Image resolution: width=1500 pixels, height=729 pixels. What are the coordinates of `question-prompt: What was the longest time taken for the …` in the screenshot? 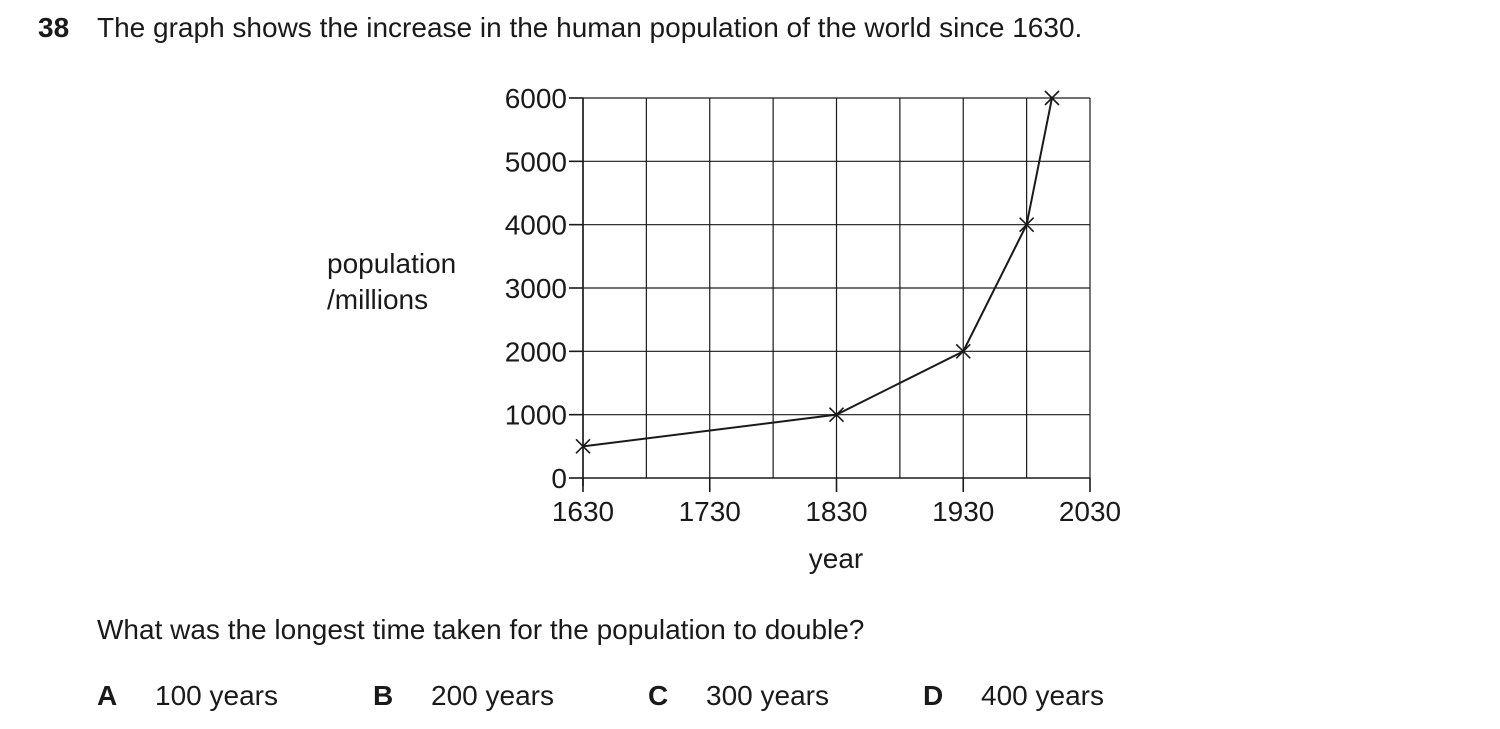 It's located at (481, 629).